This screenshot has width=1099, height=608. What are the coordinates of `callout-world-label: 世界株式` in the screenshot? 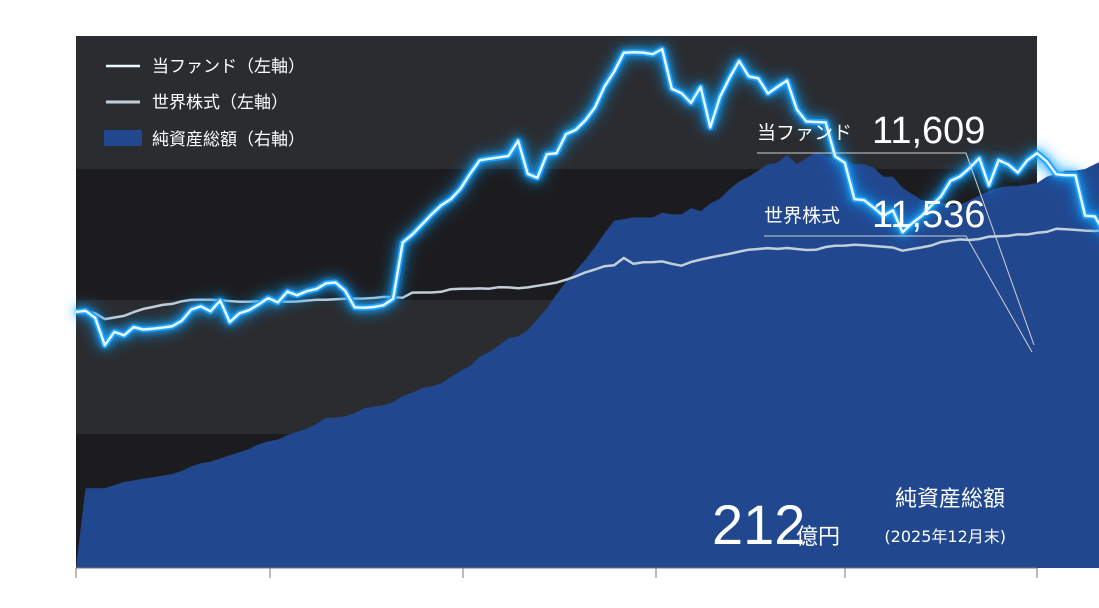 It's located at (802, 216).